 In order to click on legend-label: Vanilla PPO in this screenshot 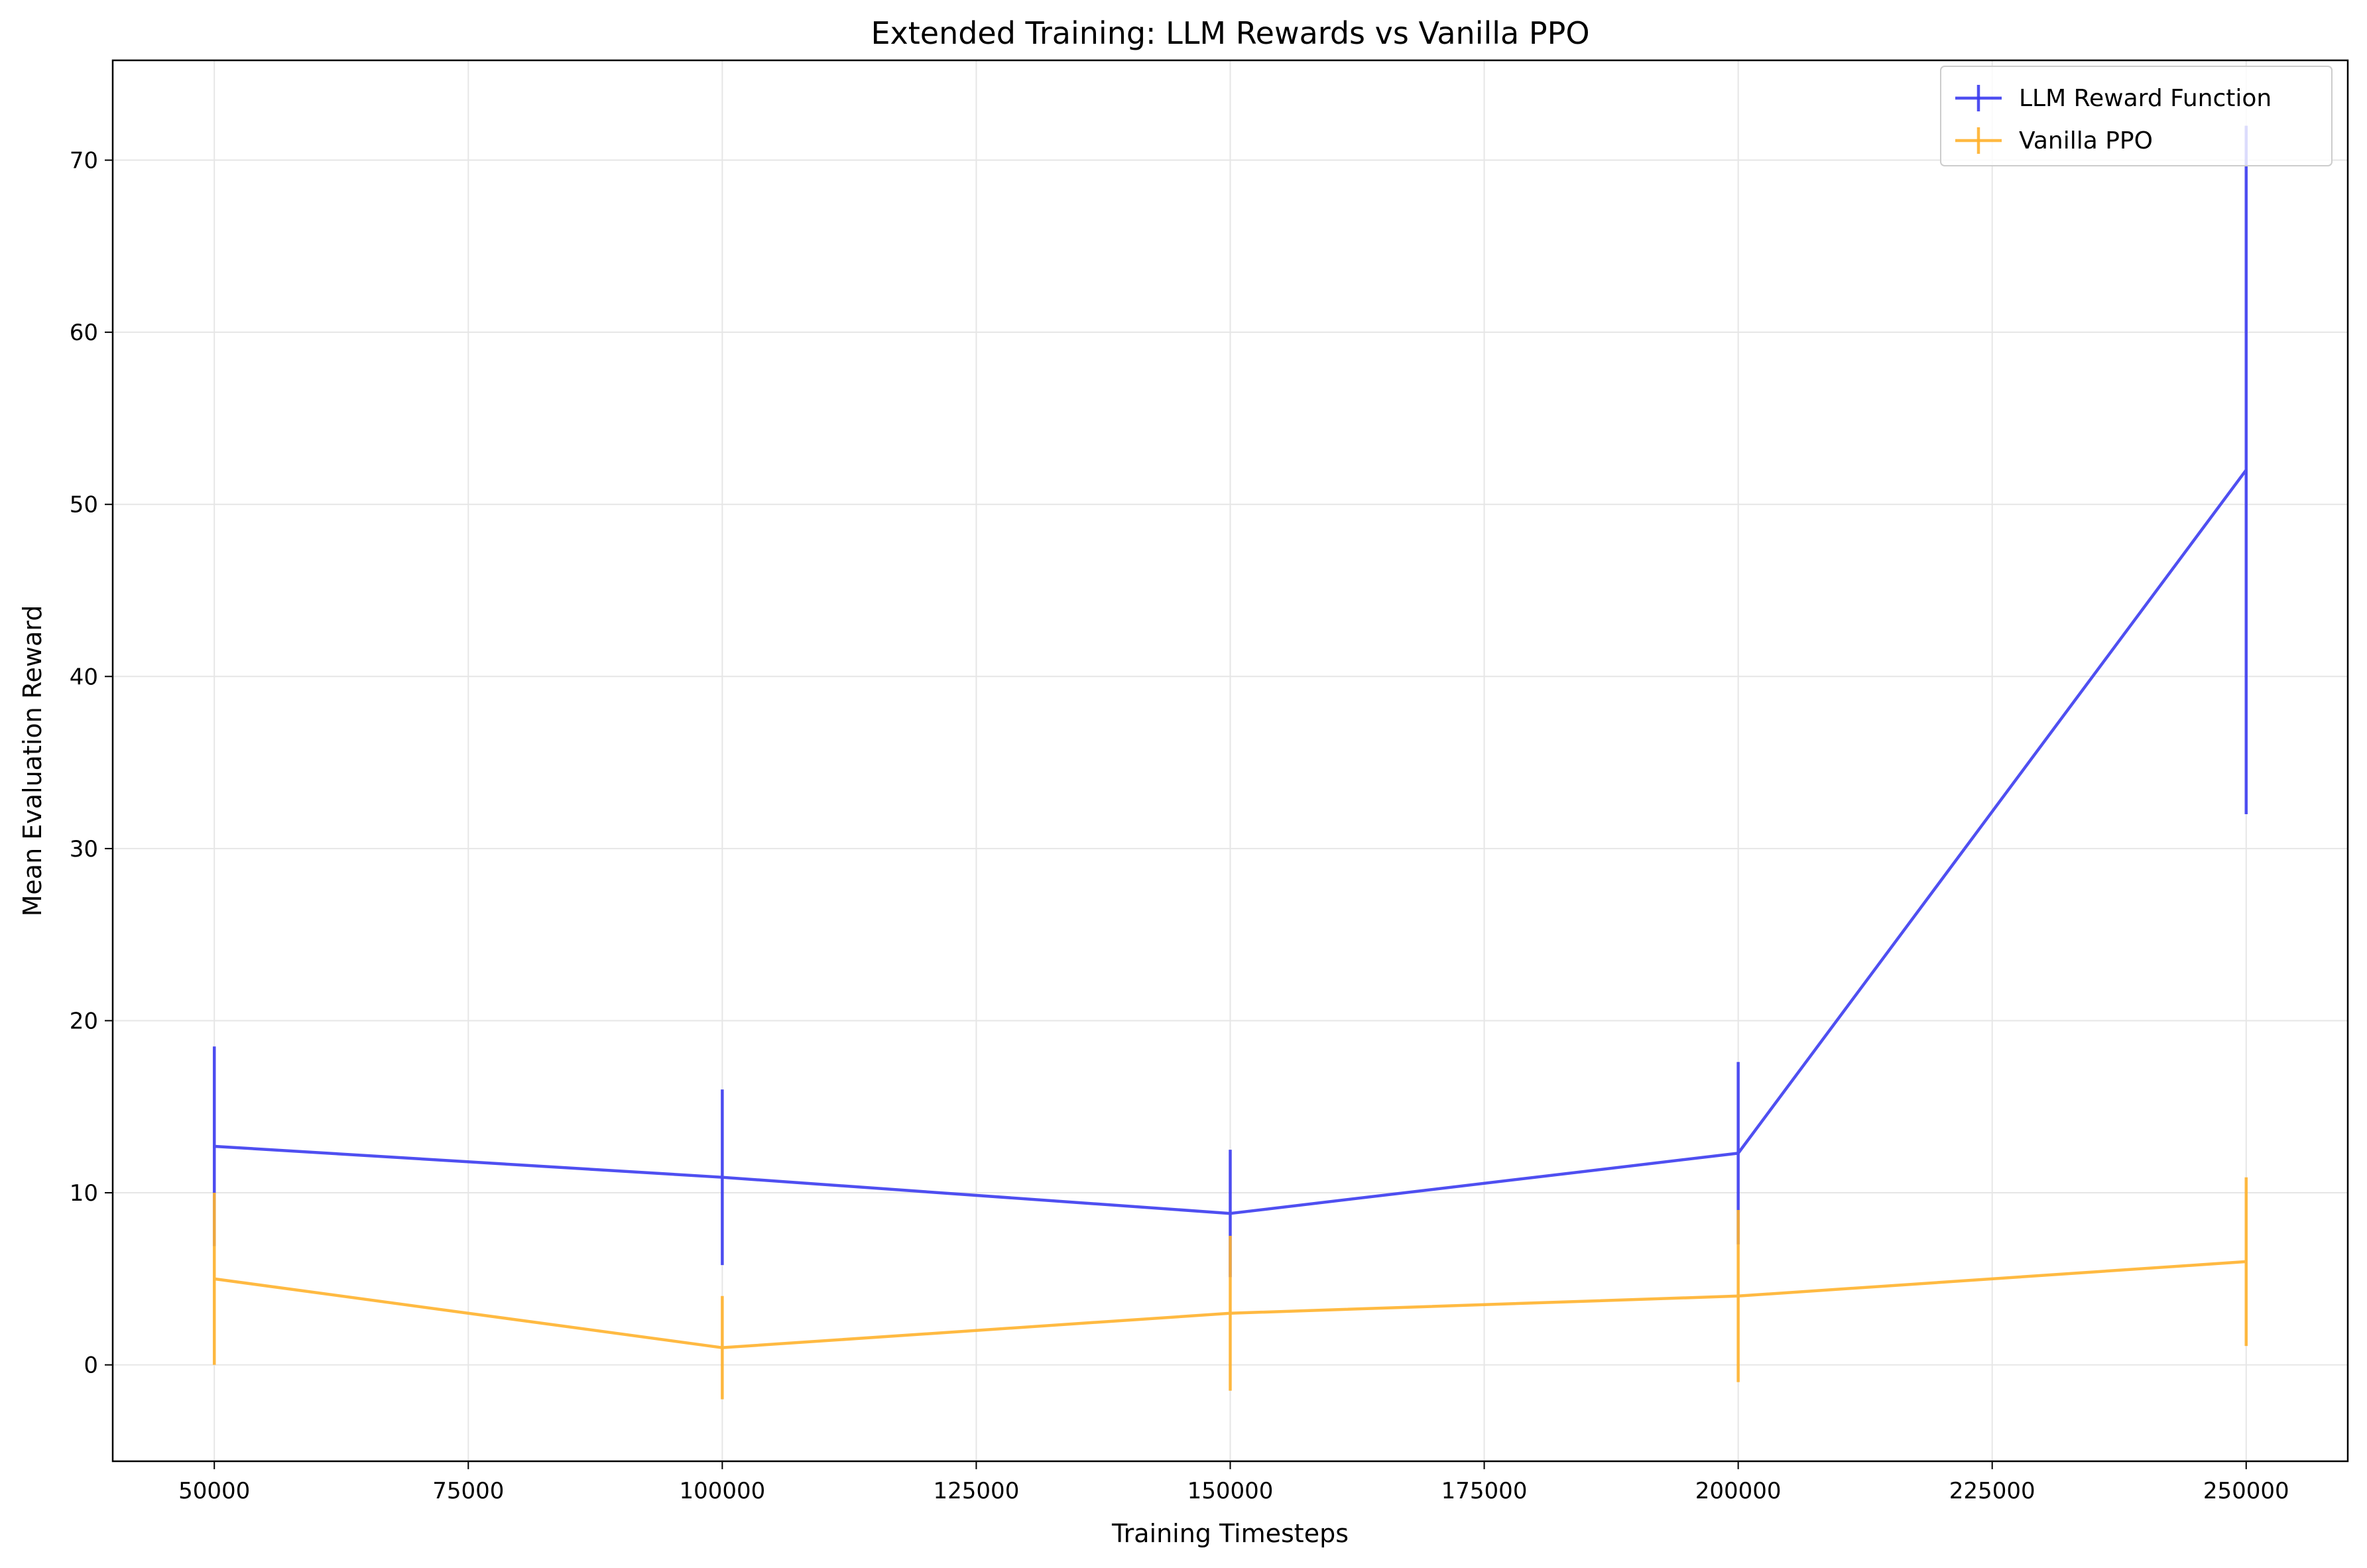, I will do `click(2086, 140)`.